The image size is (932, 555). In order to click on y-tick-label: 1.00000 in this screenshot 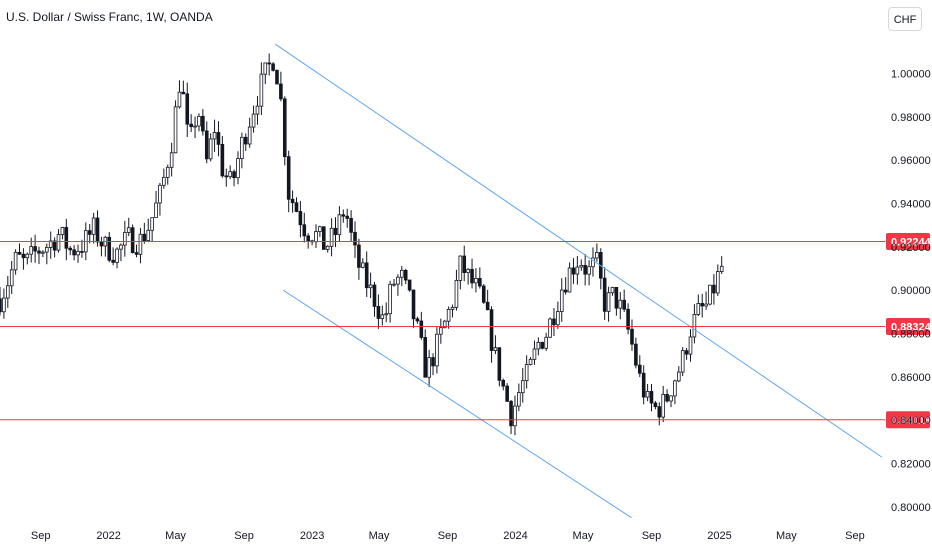, I will do `click(911, 74)`.